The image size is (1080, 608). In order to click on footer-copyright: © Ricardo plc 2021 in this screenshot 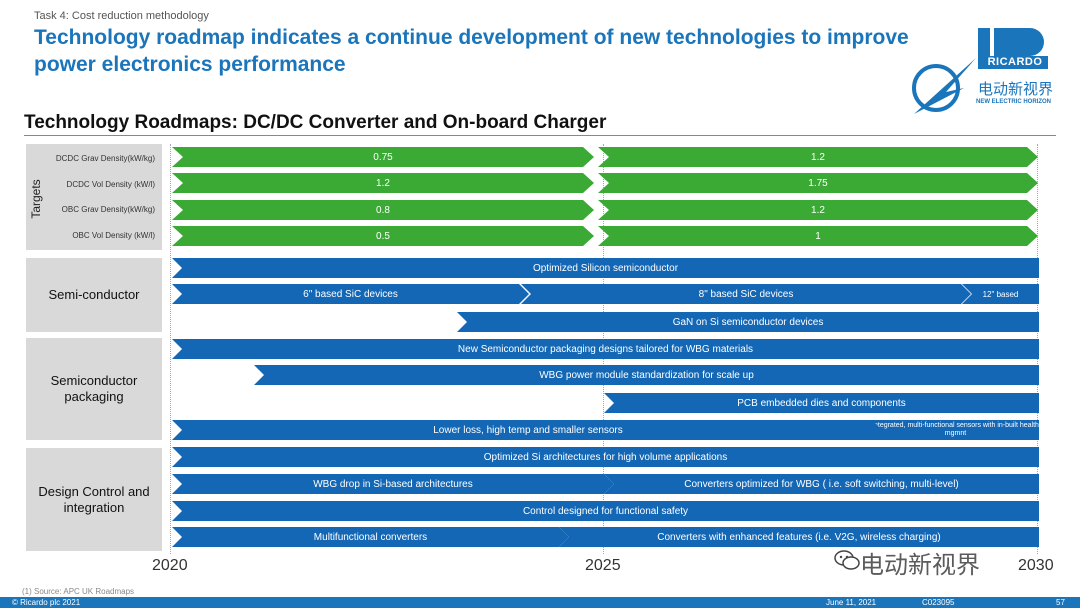, I will do `click(46, 602)`.